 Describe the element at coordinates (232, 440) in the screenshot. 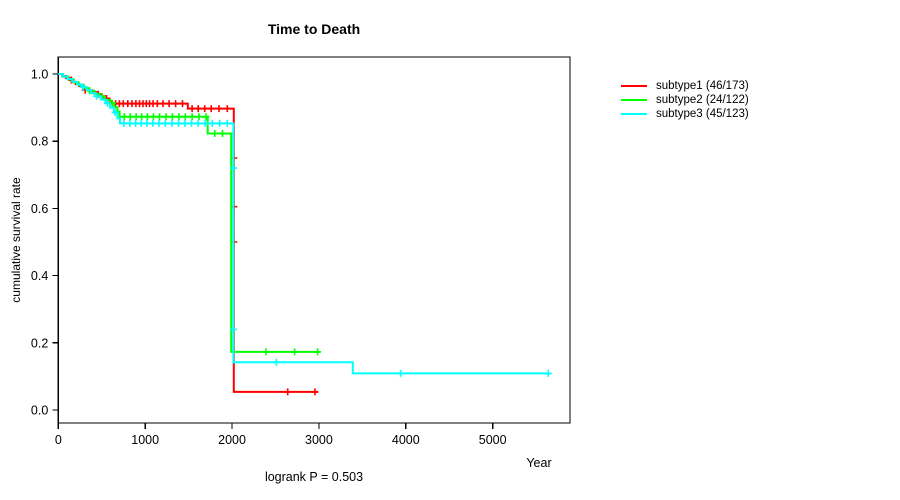

I see `x-tick-label: 2000` at that location.